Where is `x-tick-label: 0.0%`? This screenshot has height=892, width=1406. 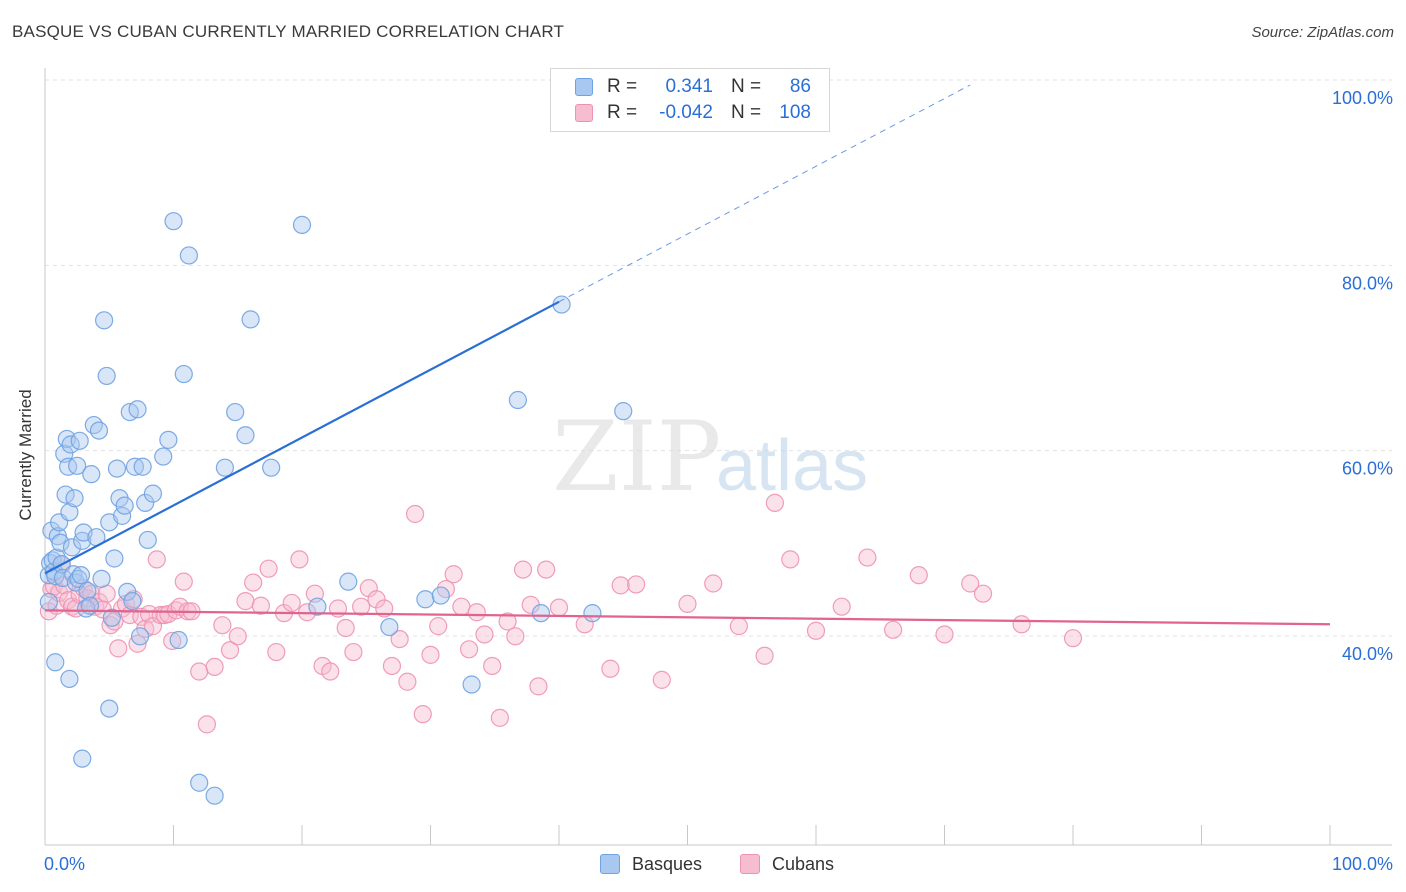
x-tick-label: 0.0% is located at coordinates (64, 864).